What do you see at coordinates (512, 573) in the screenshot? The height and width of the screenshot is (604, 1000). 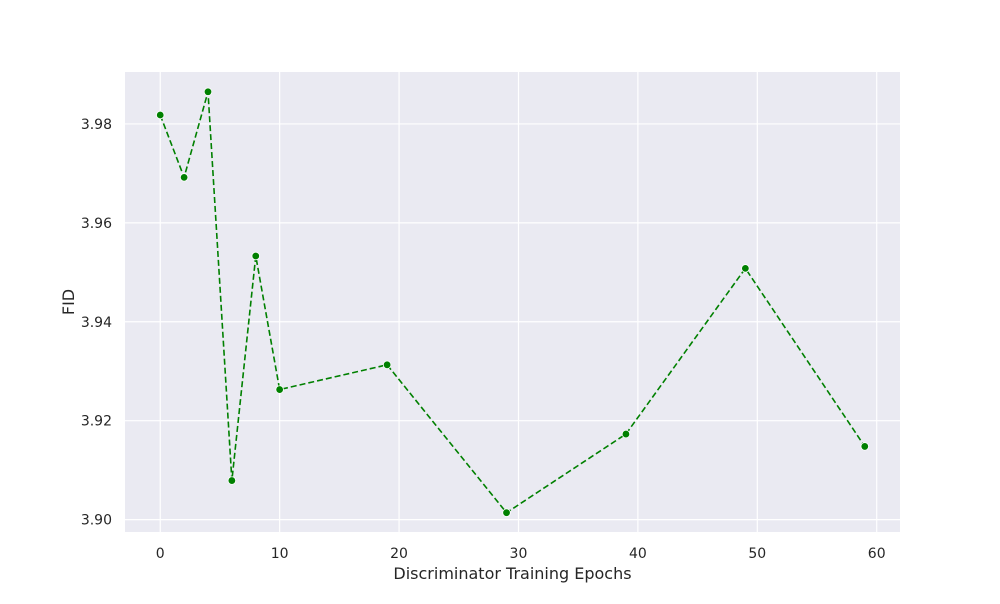 I see `x-axis-label: Discriminator Training Epochs` at bounding box center [512, 573].